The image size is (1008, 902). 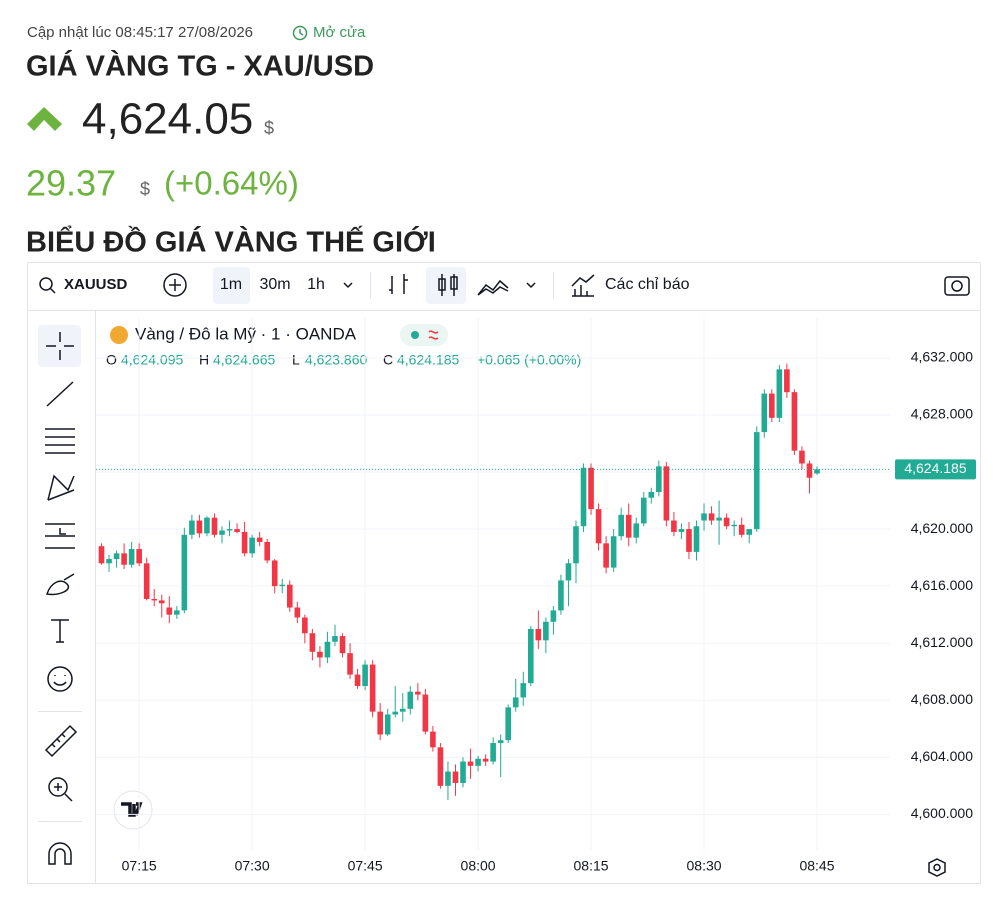 I want to click on settings-icon, so click(x=937, y=867).